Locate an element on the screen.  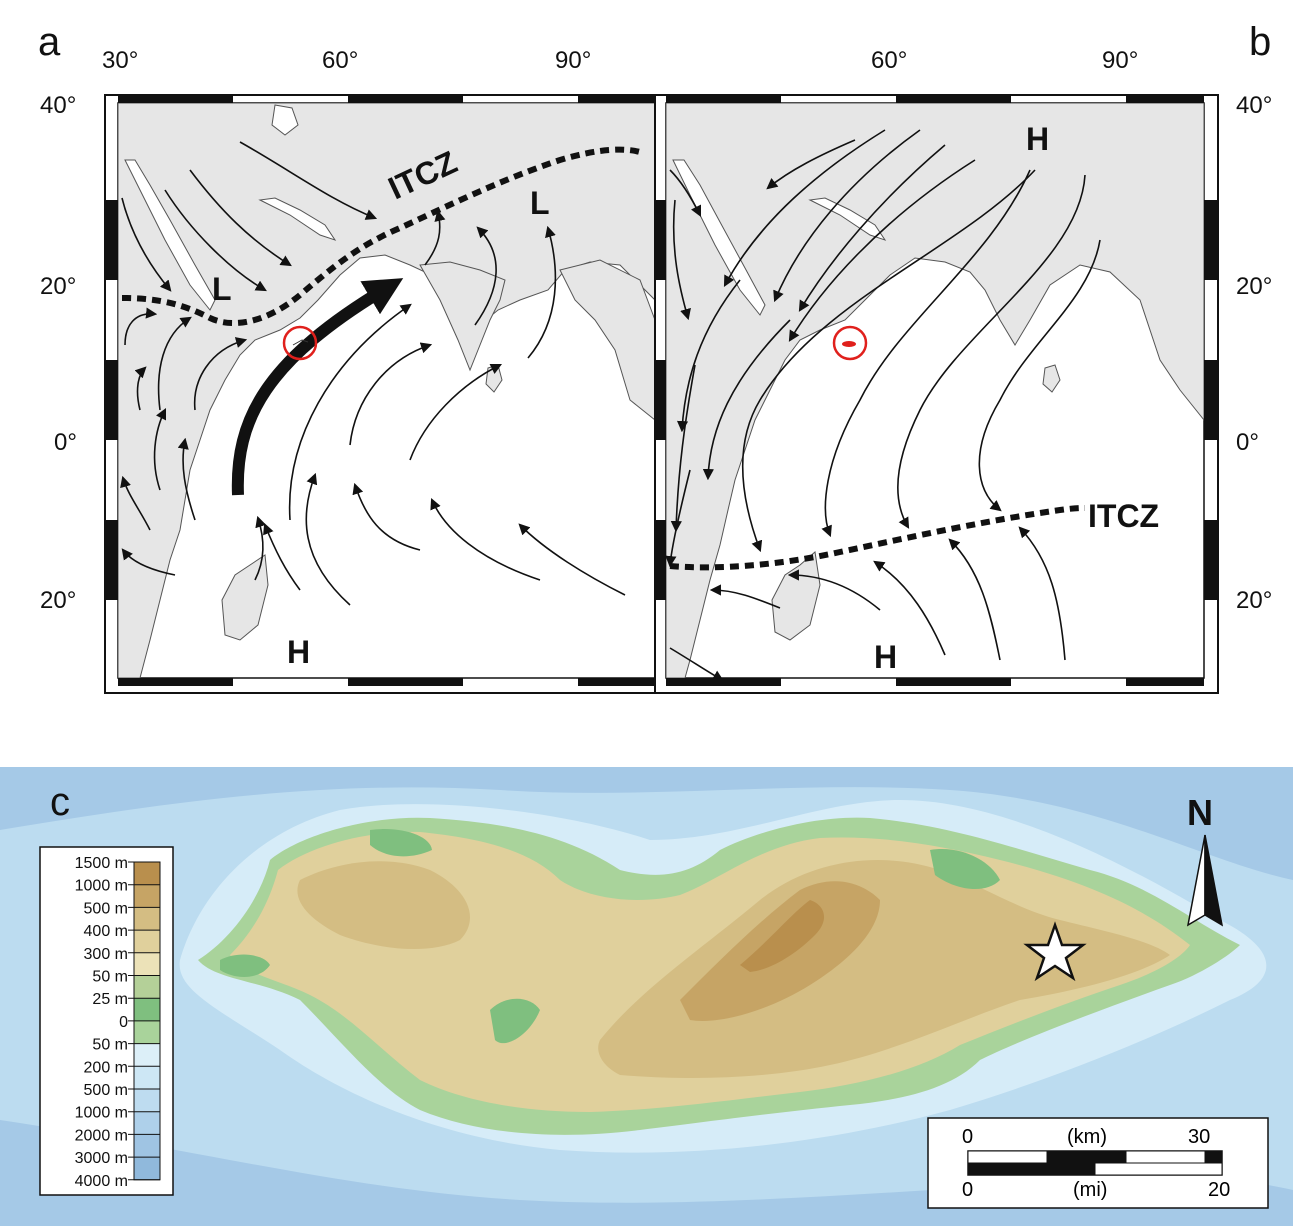
north-label: N is located at coordinates (1200, 812).